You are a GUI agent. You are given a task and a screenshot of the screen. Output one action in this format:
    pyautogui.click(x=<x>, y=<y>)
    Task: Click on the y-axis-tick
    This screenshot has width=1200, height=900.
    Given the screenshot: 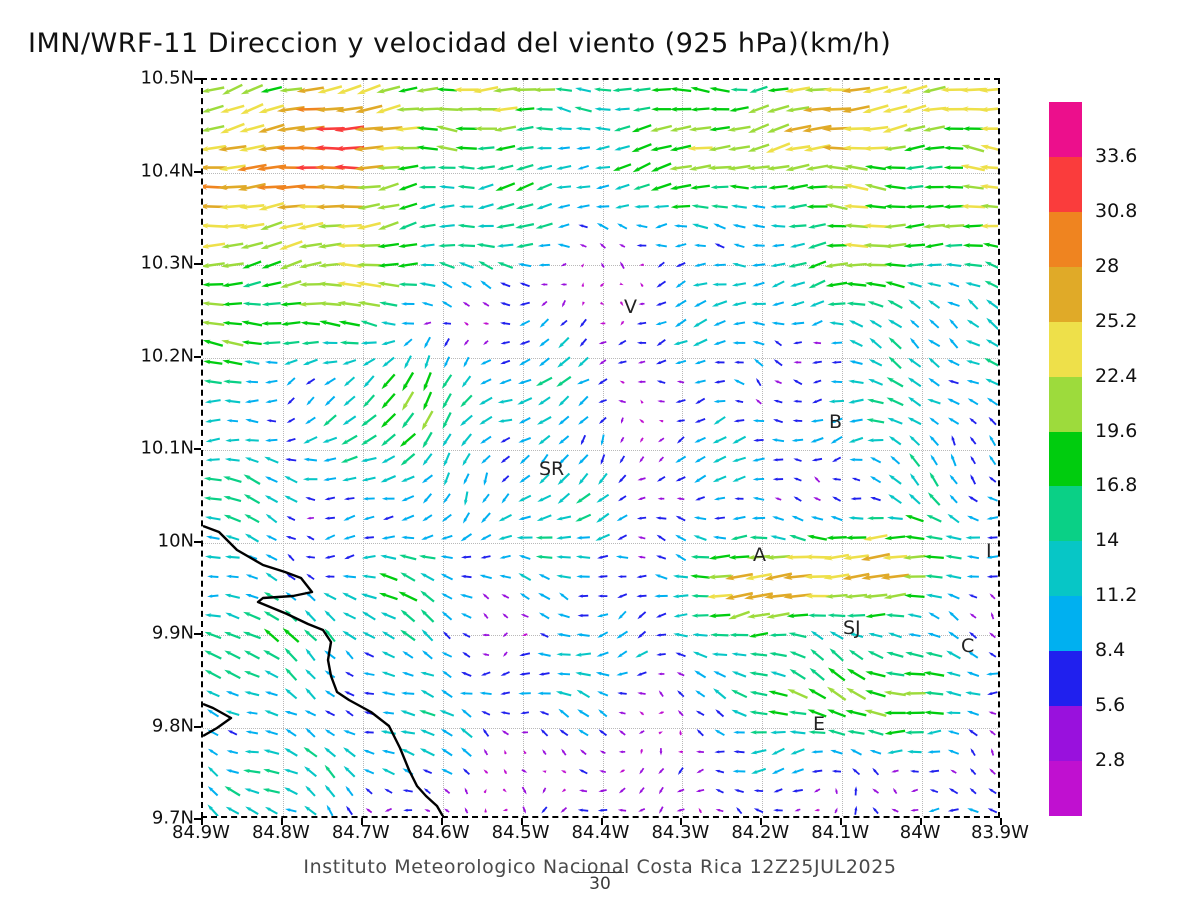 What is the action you would take?
    pyautogui.click(x=197, y=171)
    